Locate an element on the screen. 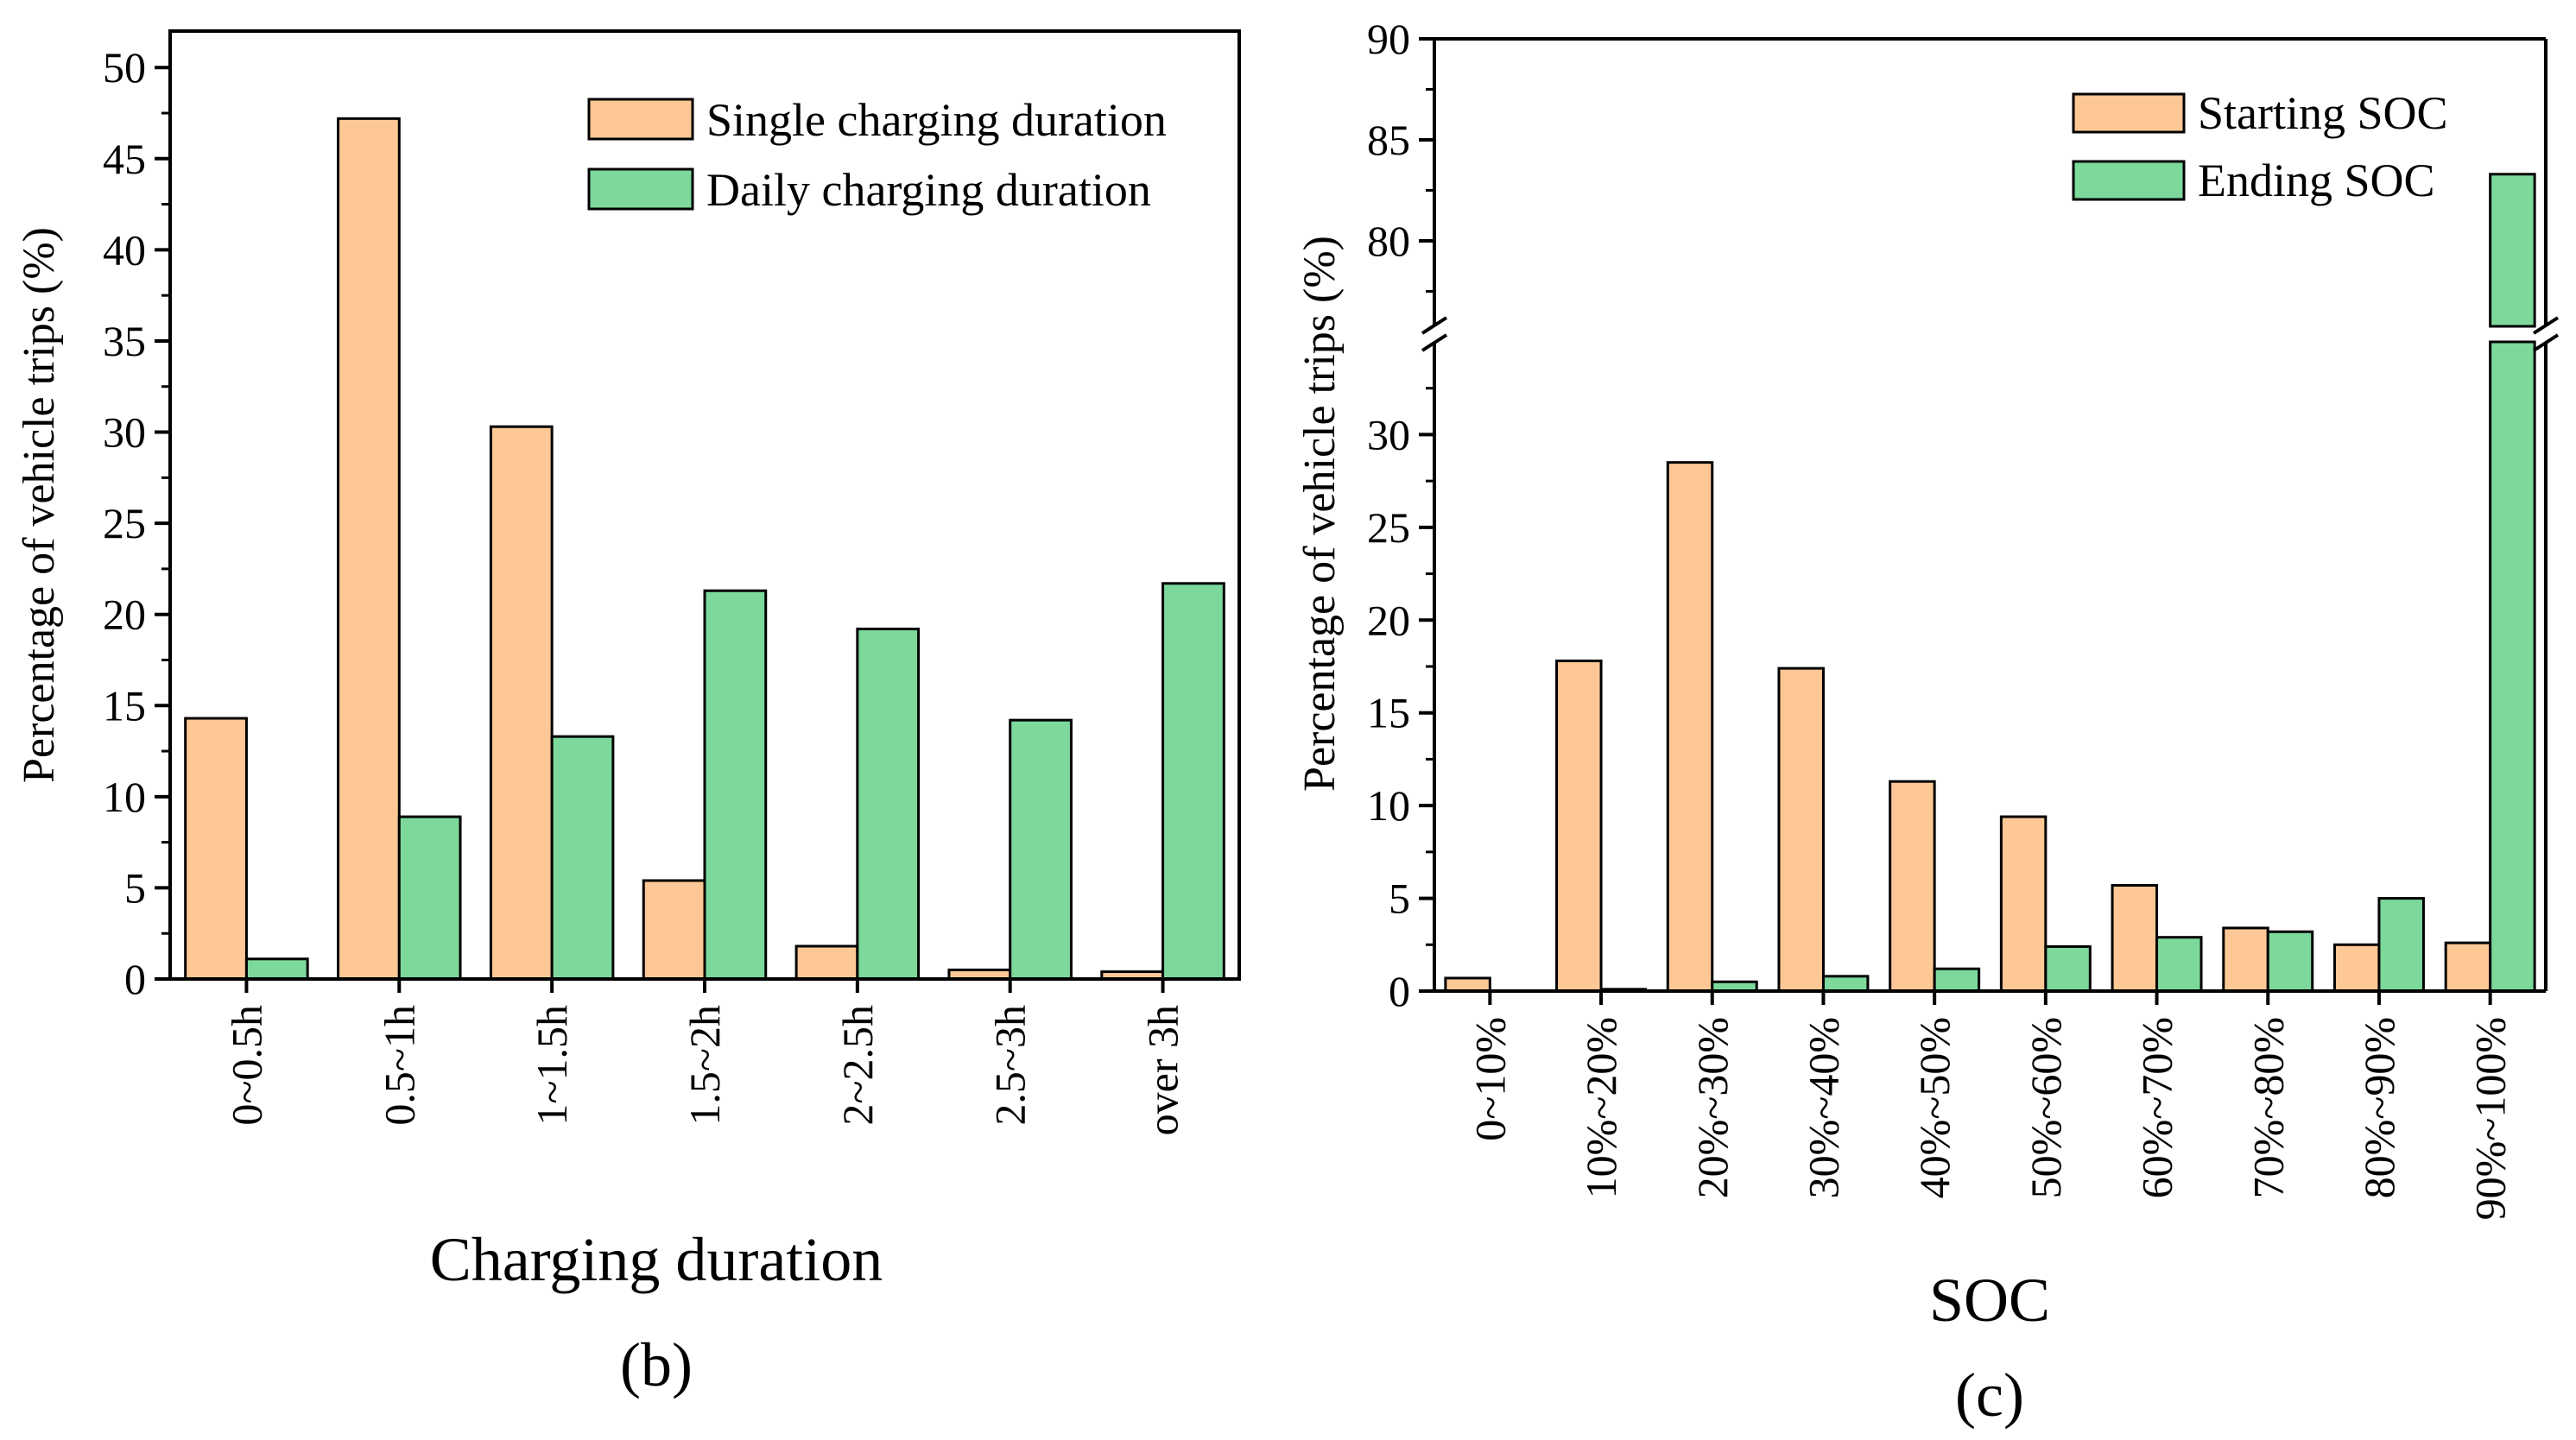 This screenshot has width=2576, height=1440. b-x-tick-label: 1.5~2h is located at coordinates (704, 1066).